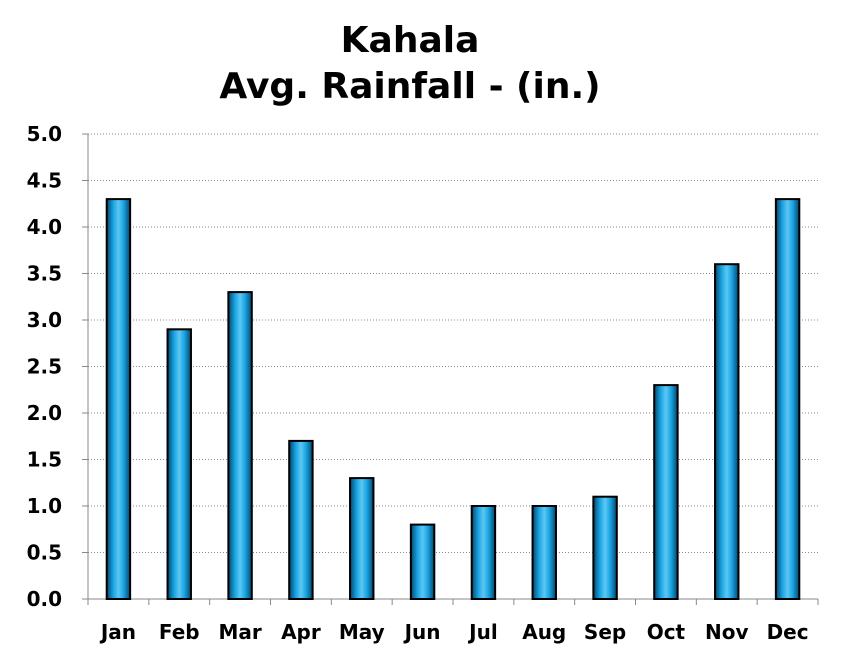 The height and width of the screenshot is (668, 841). Describe the element at coordinates (239, 632) in the screenshot. I see `x-tick-label: Mar` at that location.